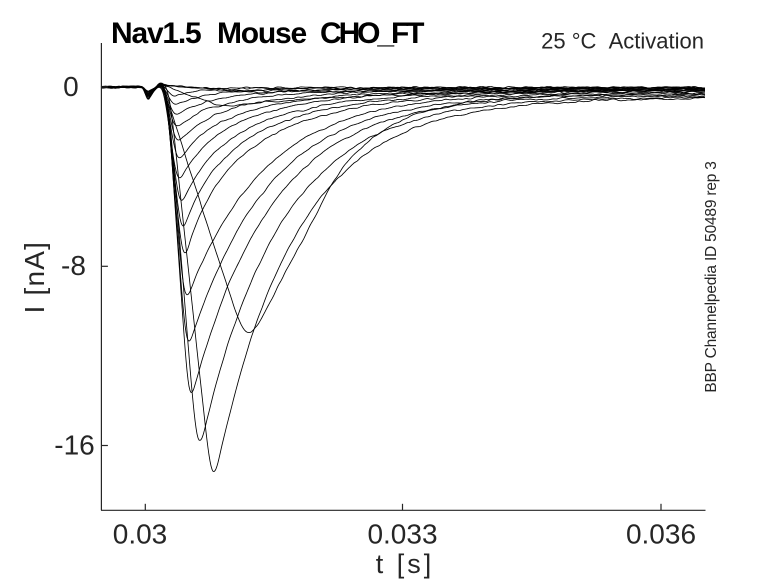 The height and width of the screenshot is (583, 778). Describe the element at coordinates (74, 445) in the screenshot. I see `svg-text: -16` at that location.